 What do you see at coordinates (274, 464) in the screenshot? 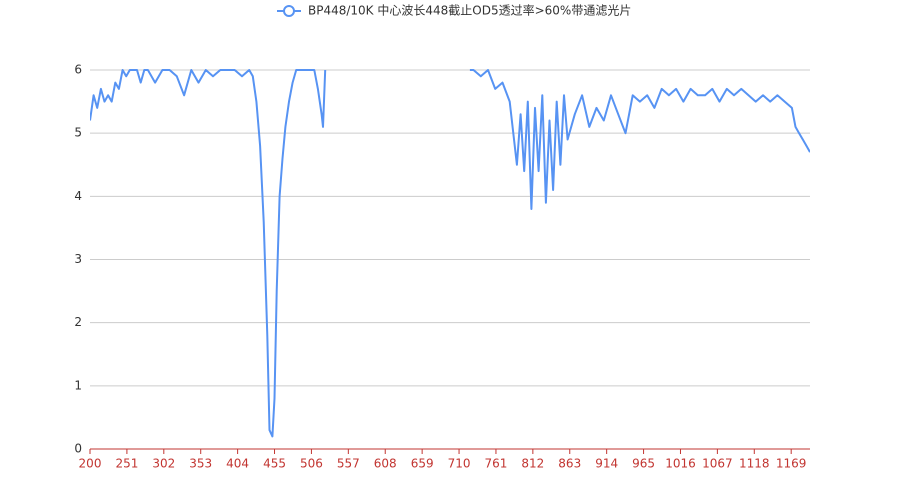
I see `x-tick-label: 455` at bounding box center [274, 464].